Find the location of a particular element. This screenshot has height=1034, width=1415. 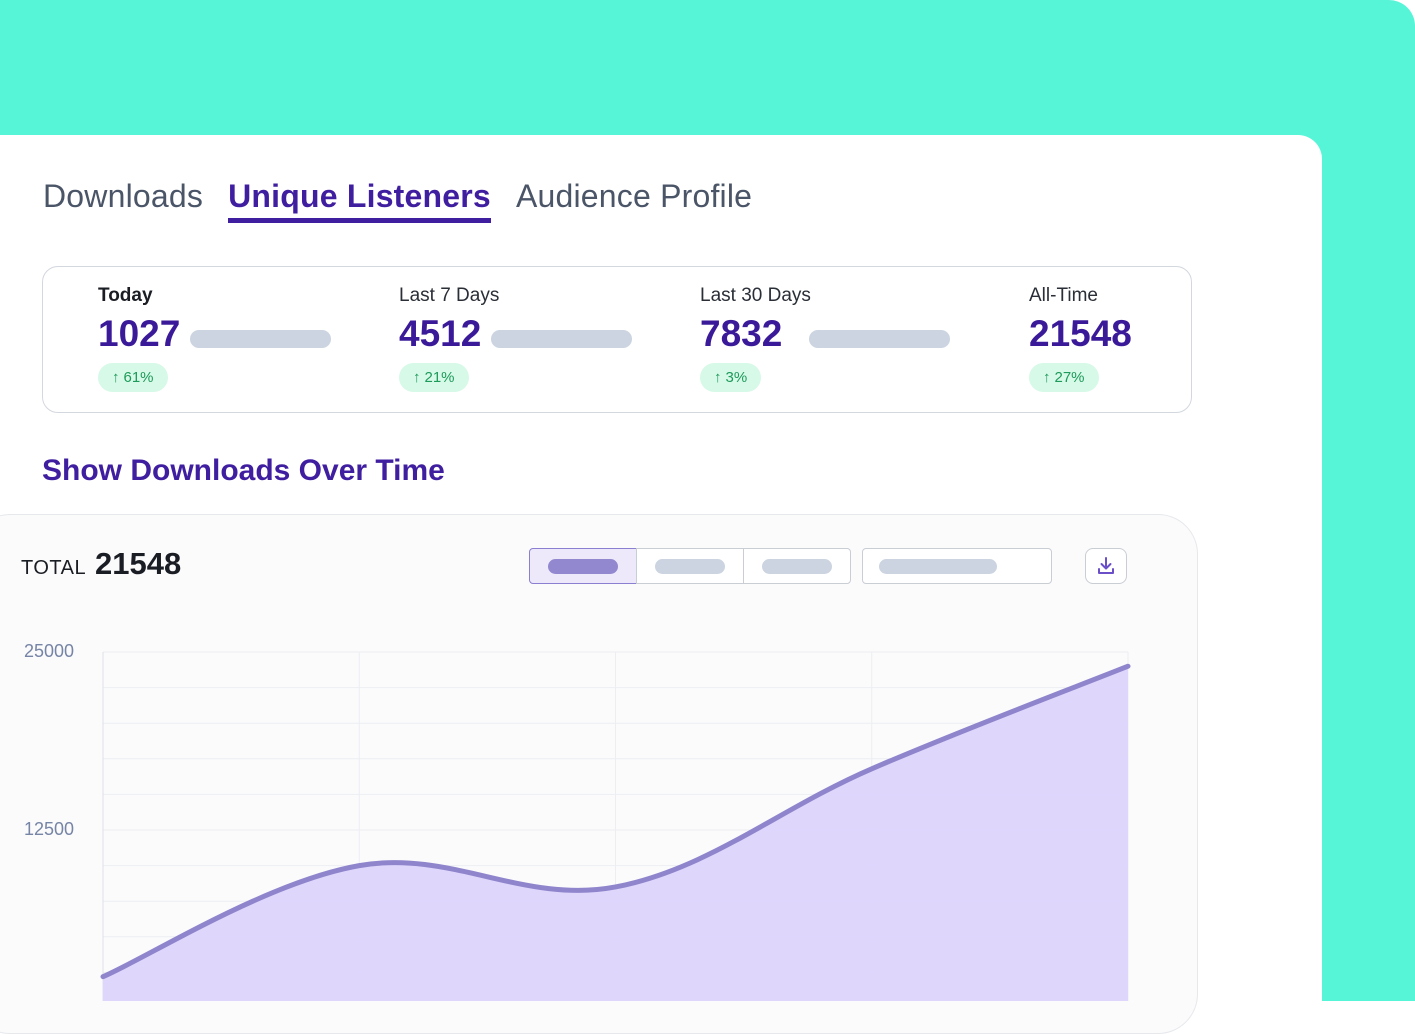

stat-value: 21548 is located at coordinates (1080, 333).